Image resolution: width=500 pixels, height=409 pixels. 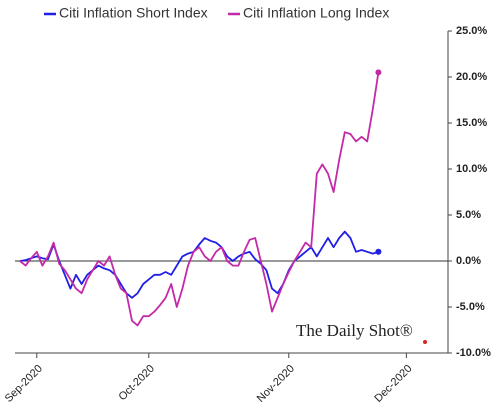 What do you see at coordinates (133, 13) in the screenshot?
I see `legend-label: Citi Inflation Short Index` at bounding box center [133, 13].